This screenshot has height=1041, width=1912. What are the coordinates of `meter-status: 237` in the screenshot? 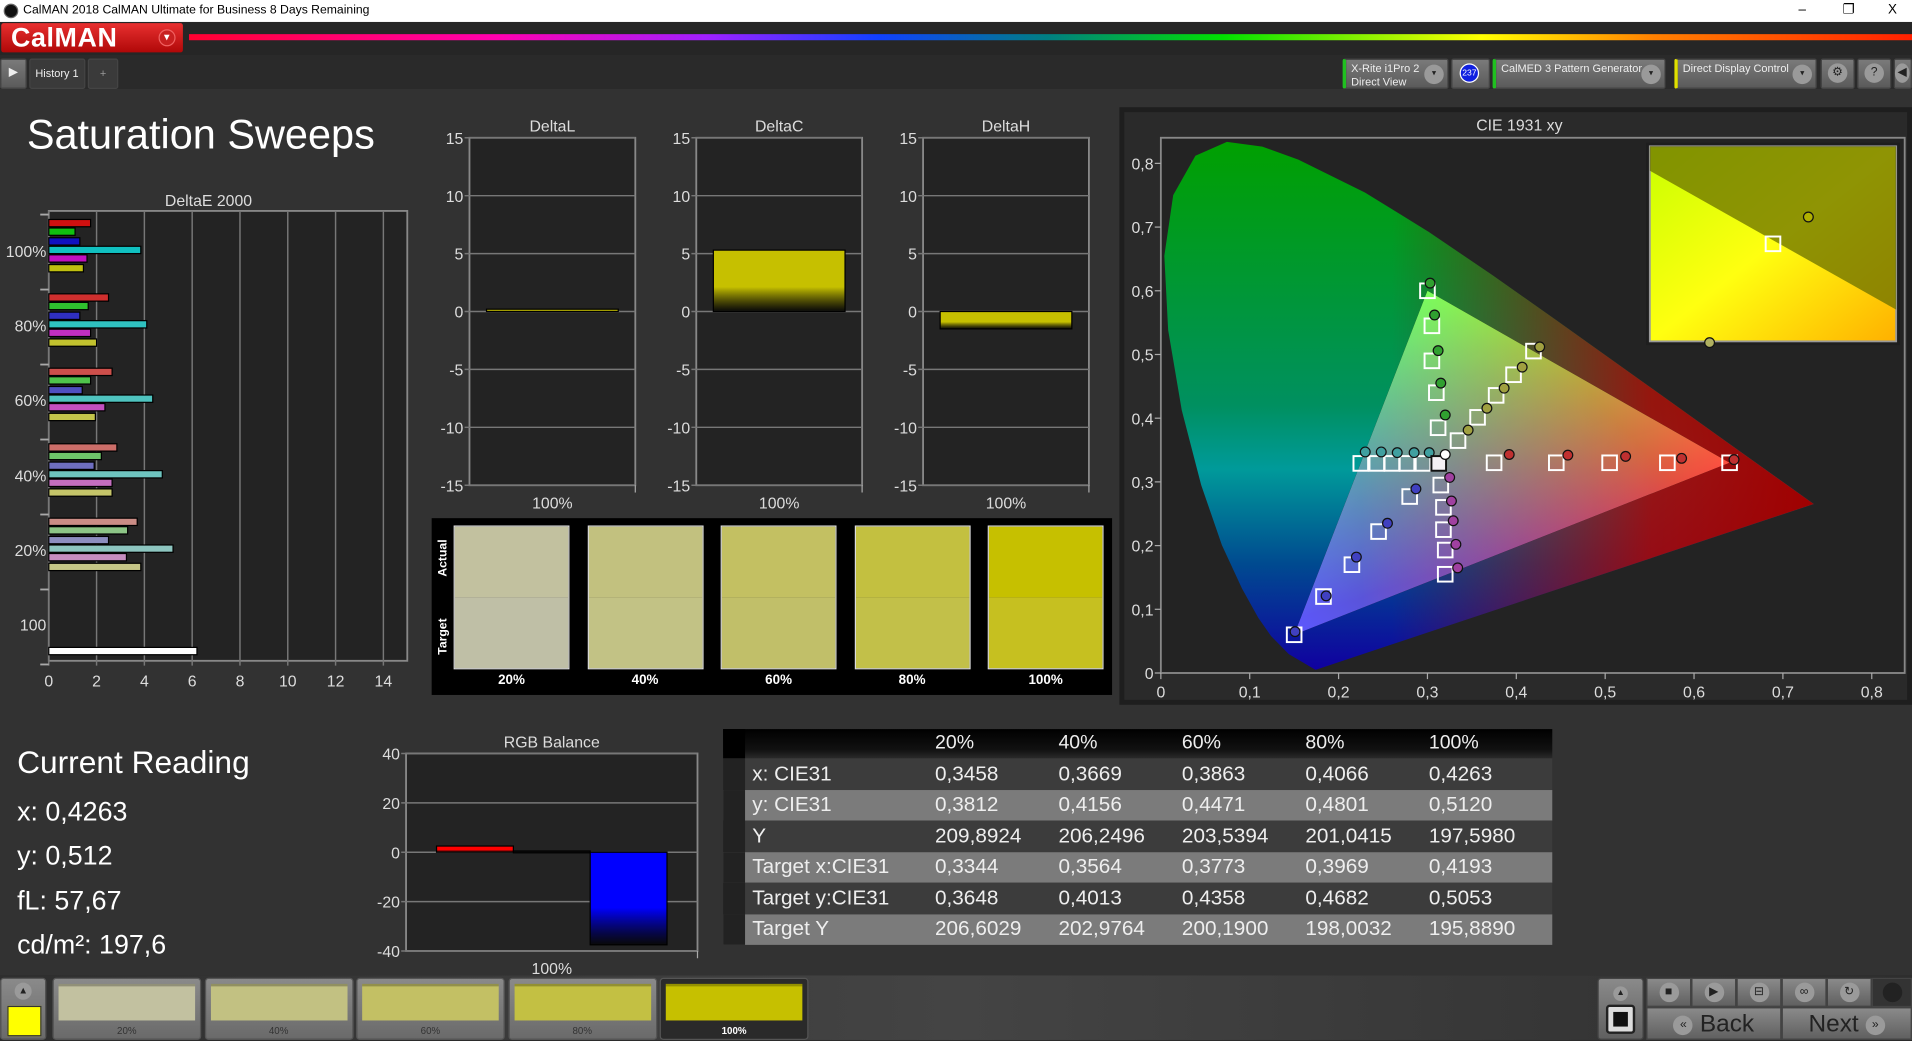 It's located at (1471, 74).